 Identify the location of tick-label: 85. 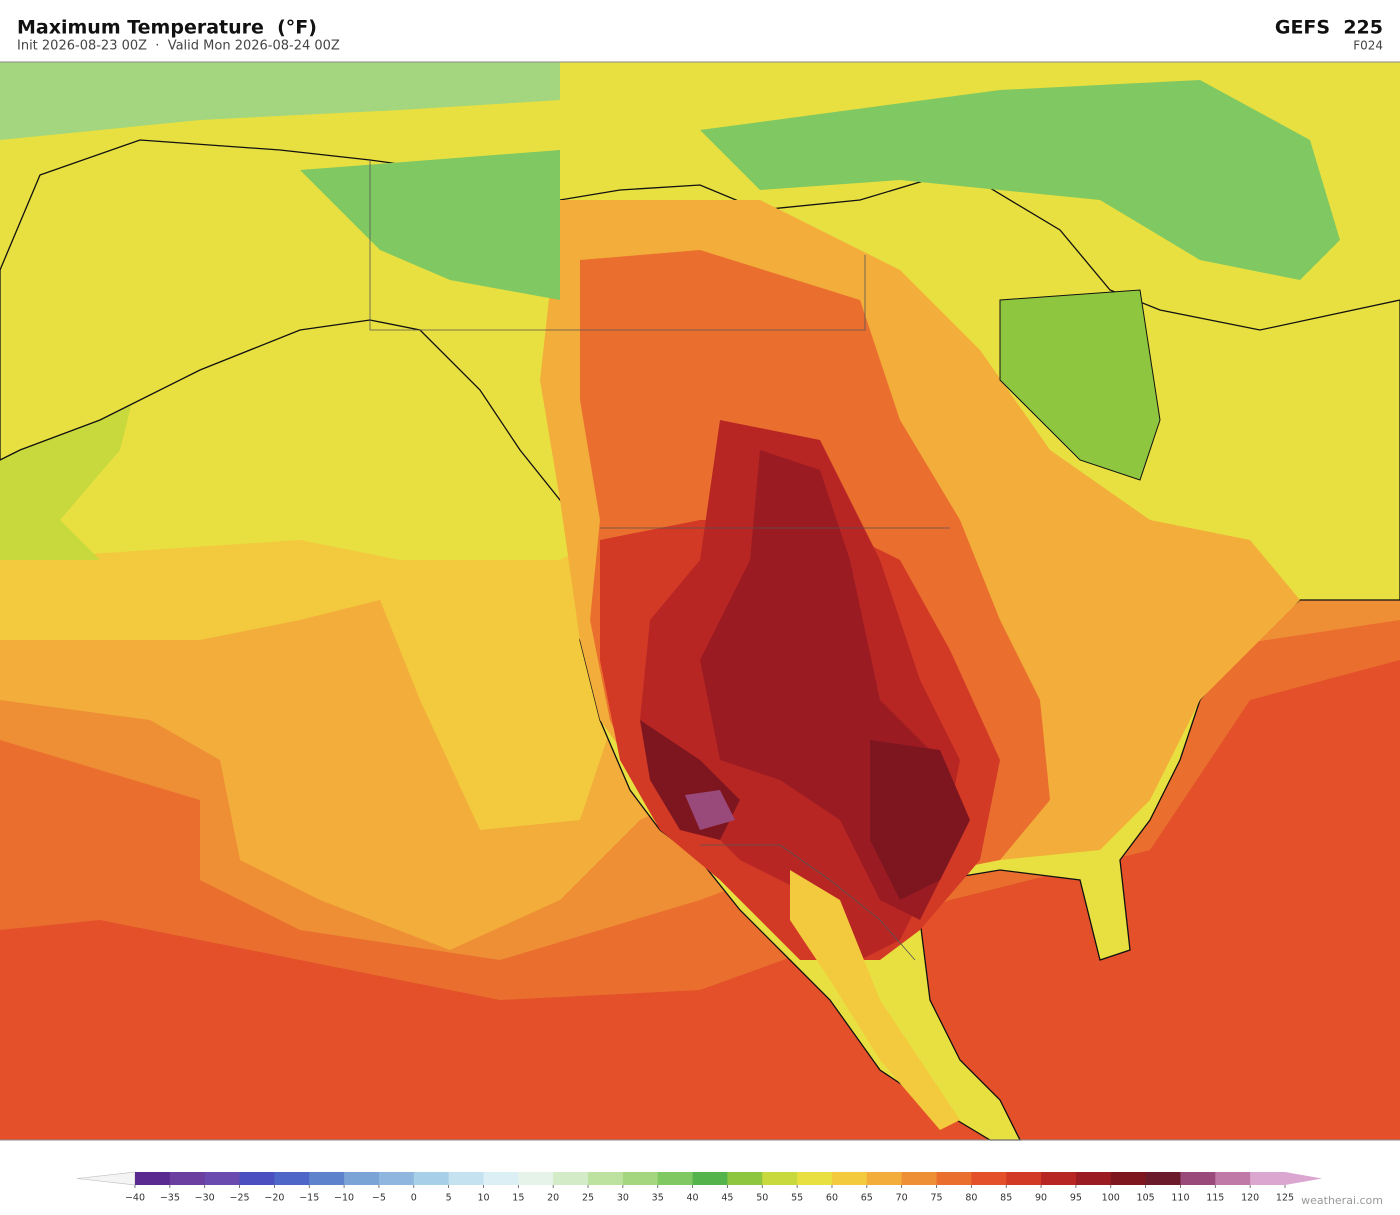
(1006, 1198).